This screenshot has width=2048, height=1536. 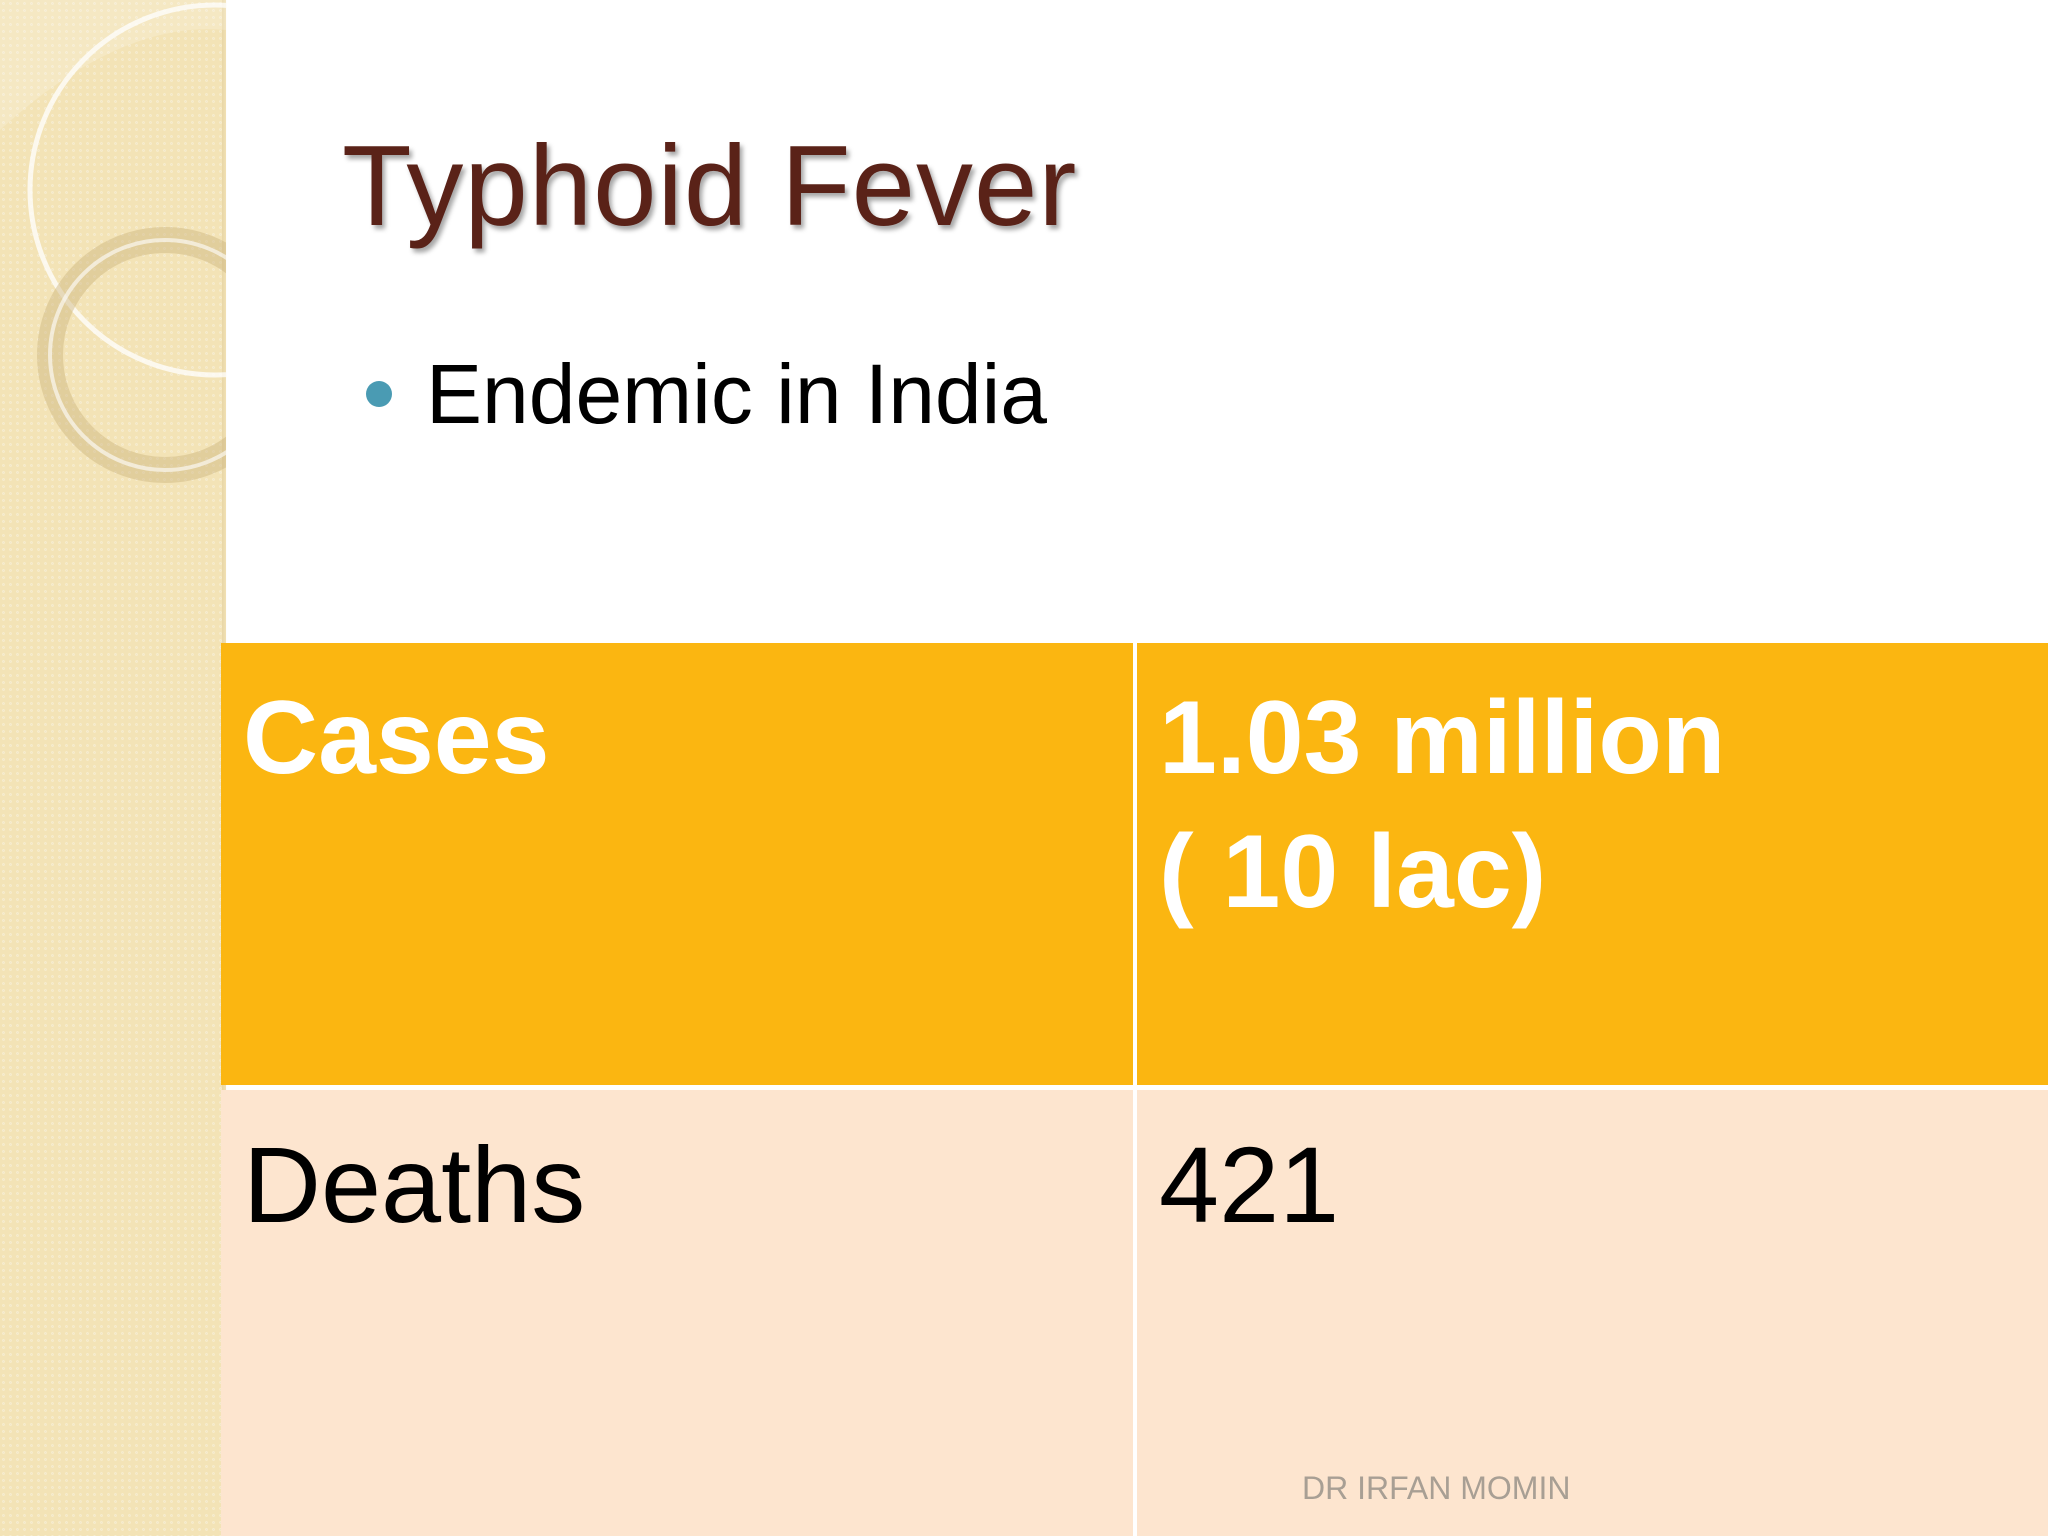 What do you see at coordinates (737, 394) in the screenshot?
I see `bullet-text: Endemic in India` at bounding box center [737, 394].